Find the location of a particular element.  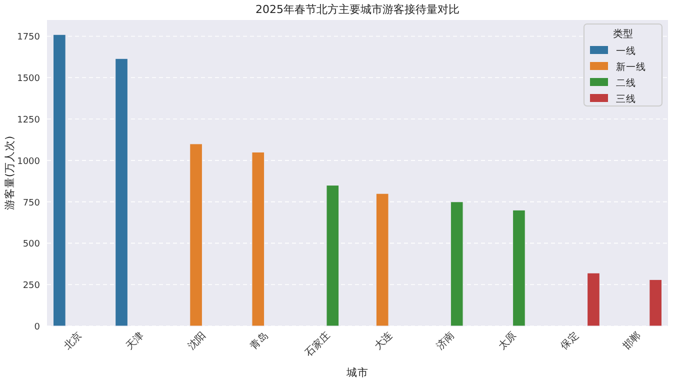

x-tick-label: 天津 is located at coordinates (135, 341).